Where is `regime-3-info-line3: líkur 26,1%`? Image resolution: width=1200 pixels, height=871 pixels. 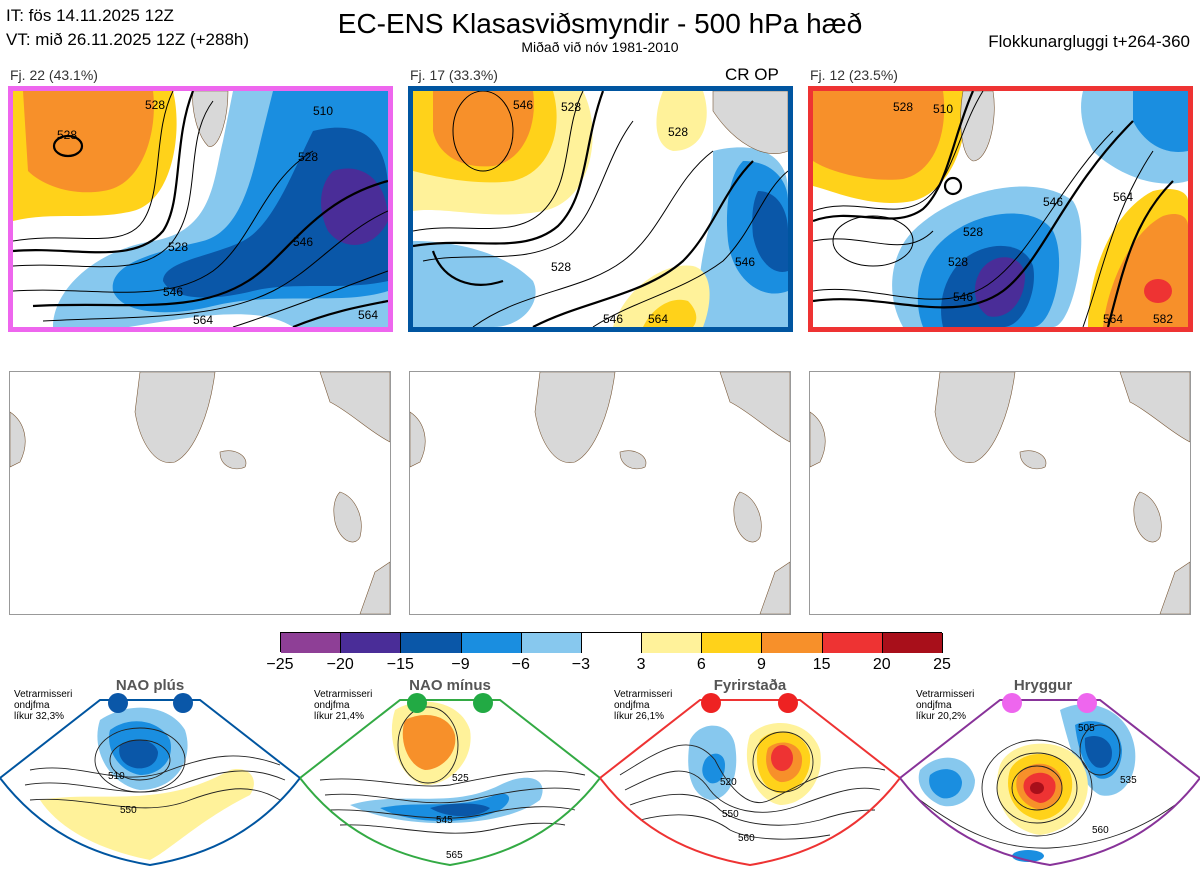 regime-3-info-line3: líkur 26,1% is located at coordinates (639, 716).